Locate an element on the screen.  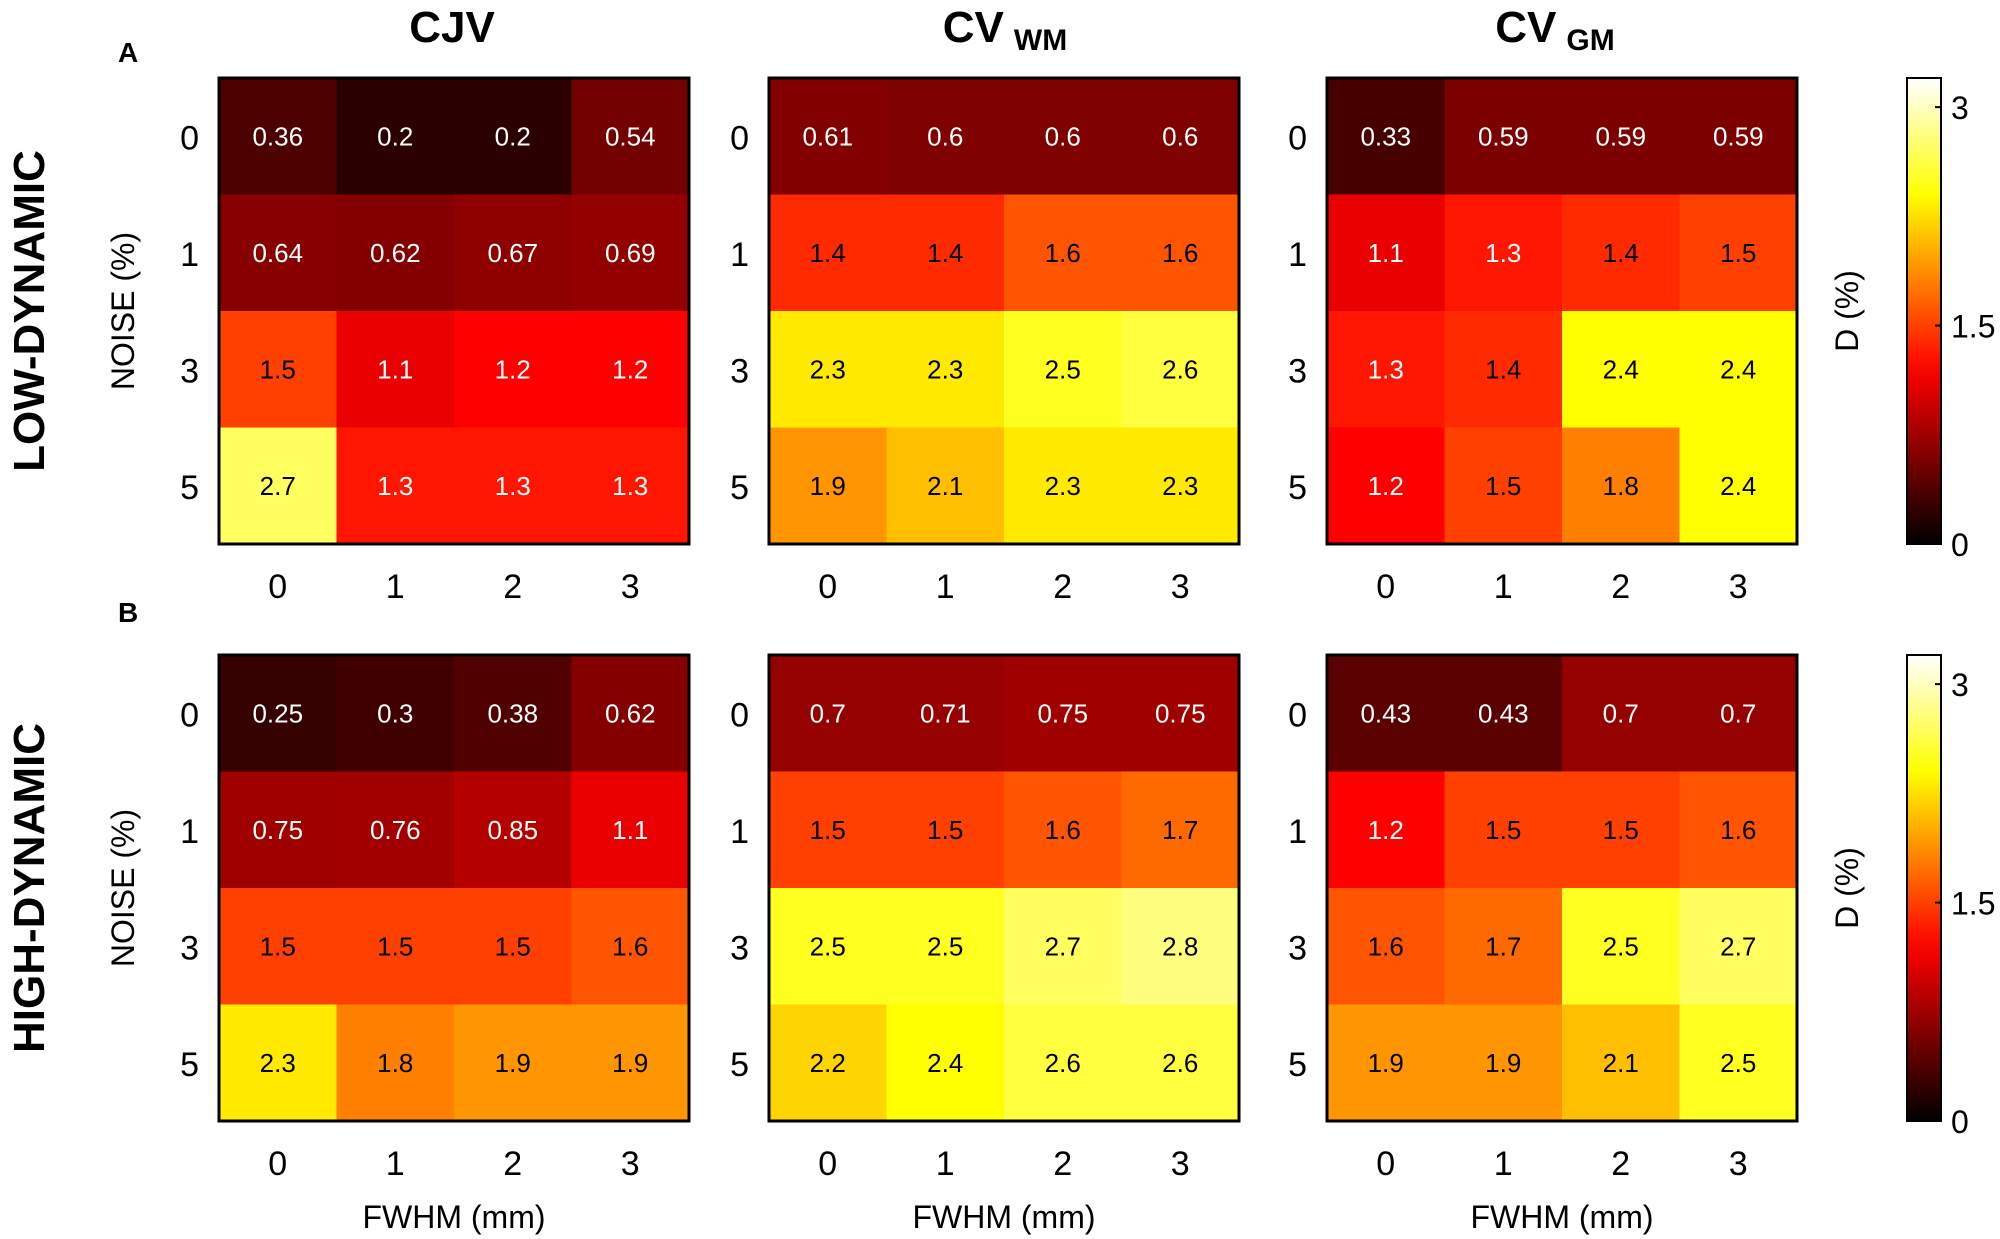
cell-value-B-1-r0-c0: 0.25 is located at coordinates (277, 713).